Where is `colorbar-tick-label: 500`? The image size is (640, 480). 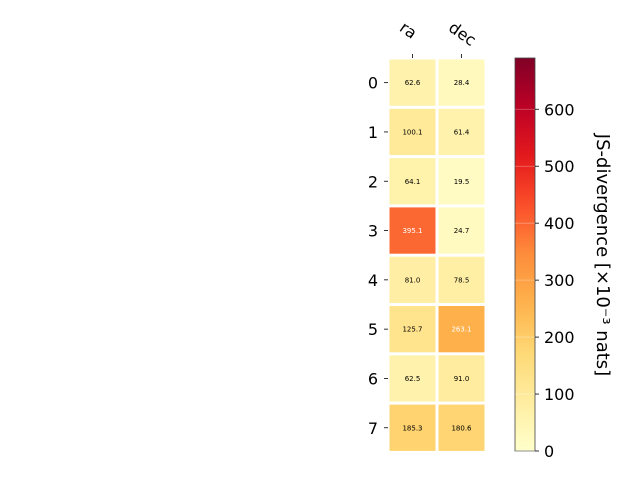
colorbar-tick-label: 500 is located at coordinates (559, 166).